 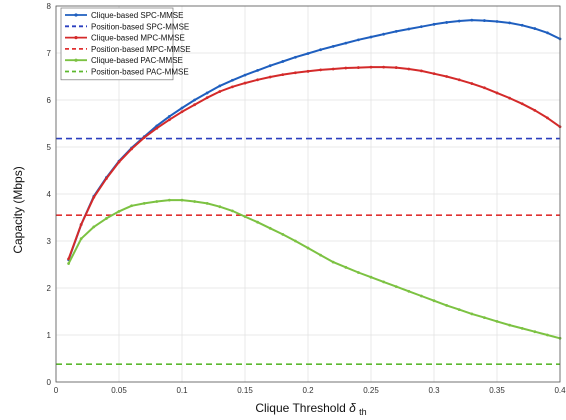 I want to click on x-tick-label: 0, so click(x=56, y=390).